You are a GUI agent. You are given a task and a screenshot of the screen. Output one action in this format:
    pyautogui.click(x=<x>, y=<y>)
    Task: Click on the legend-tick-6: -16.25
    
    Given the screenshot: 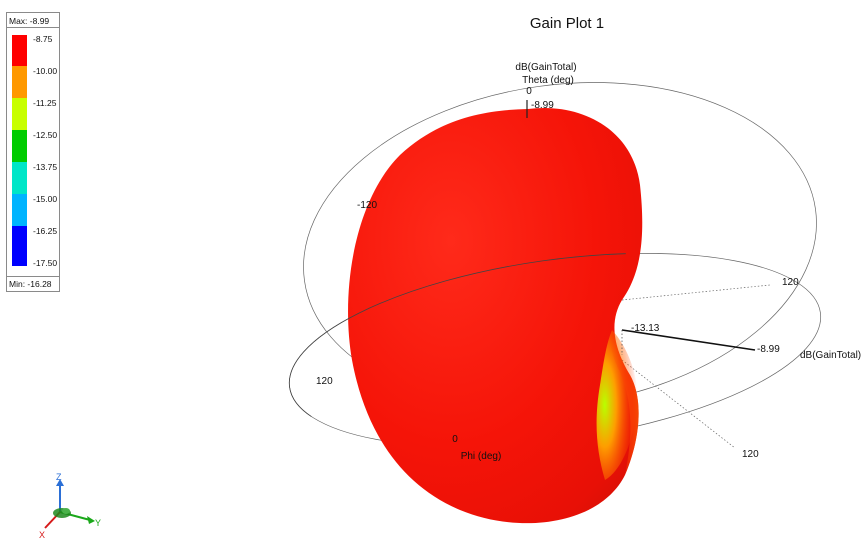 What is the action you would take?
    pyautogui.click(x=45, y=231)
    